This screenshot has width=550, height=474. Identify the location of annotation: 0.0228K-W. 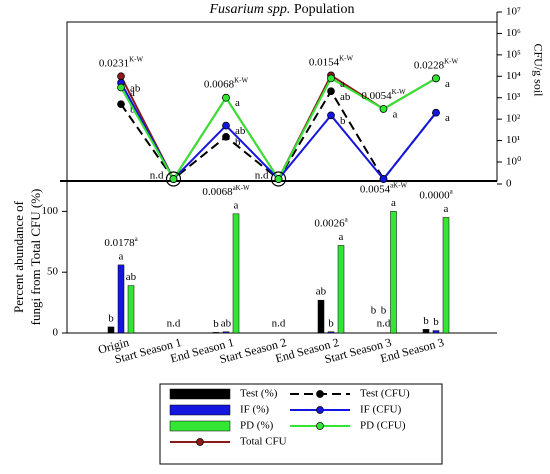
(436, 64).